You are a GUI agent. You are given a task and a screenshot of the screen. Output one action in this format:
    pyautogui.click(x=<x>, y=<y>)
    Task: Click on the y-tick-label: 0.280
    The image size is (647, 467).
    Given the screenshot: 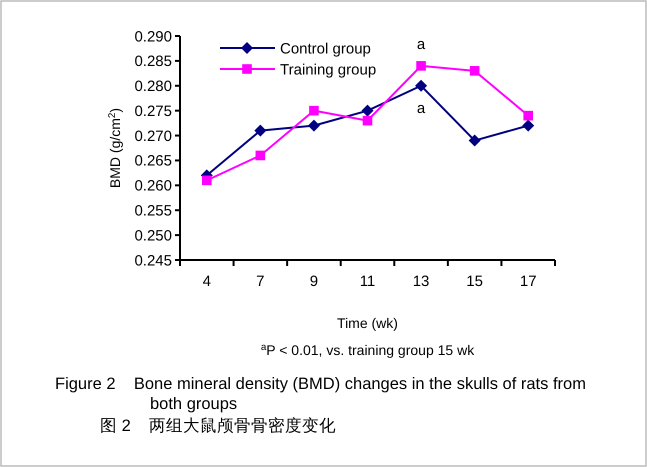 What is the action you would take?
    pyautogui.click(x=153, y=87)
    